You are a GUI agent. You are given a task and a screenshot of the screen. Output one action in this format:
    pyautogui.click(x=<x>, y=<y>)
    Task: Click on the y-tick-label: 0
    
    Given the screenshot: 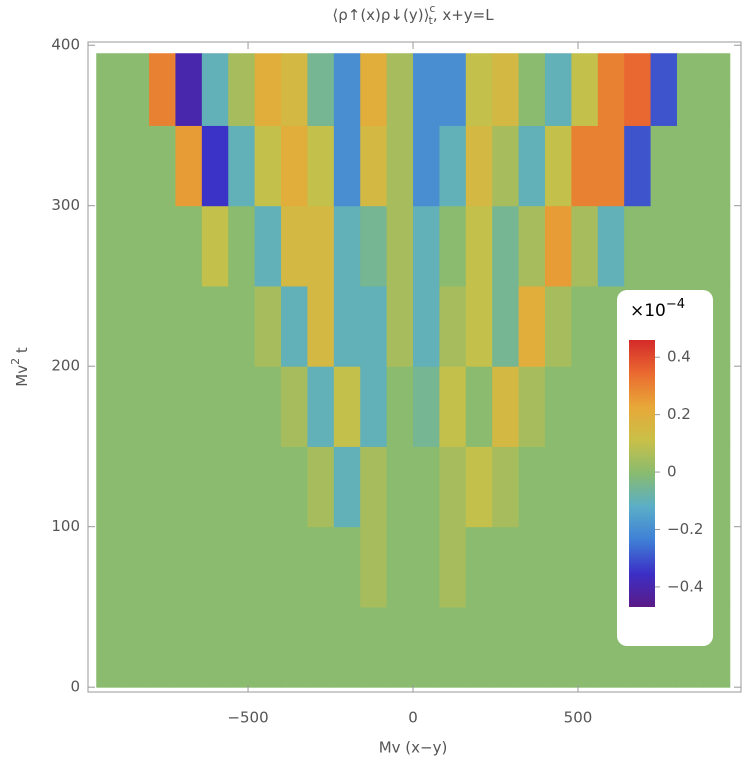 What is the action you would take?
    pyautogui.click(x=75, y=687)
    